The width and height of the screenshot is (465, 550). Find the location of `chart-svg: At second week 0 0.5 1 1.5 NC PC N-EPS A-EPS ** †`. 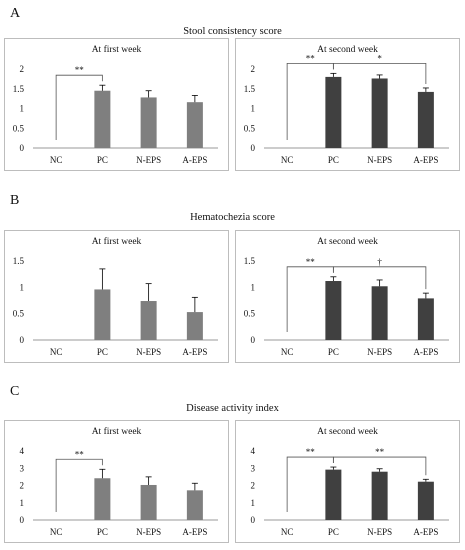

chart-svg: At second week 0 0.5 1 1.5 NC PC N-EPS A-EPS ** † is located at coordinates (346, 297).